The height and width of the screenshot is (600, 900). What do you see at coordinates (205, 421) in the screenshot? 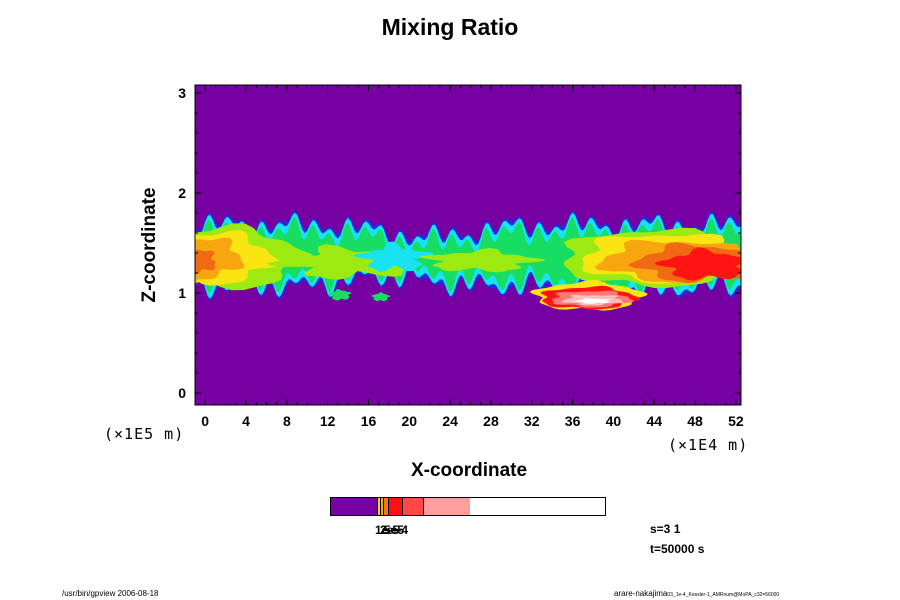
I see `x-tick-label: 0` at bounding box center [205, 421].